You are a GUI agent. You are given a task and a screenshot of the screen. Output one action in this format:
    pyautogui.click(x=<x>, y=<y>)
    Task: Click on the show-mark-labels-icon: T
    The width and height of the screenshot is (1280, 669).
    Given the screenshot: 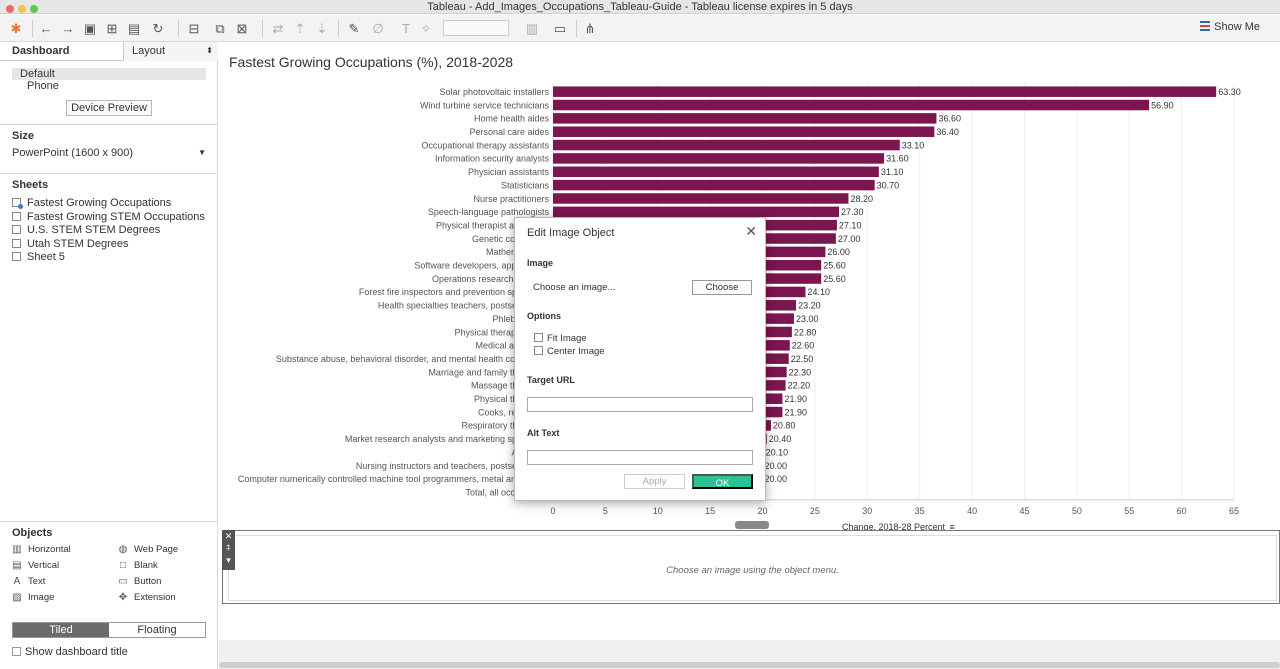 What is the action you would take?
    pyautogui.click(x=406, y=28)
    